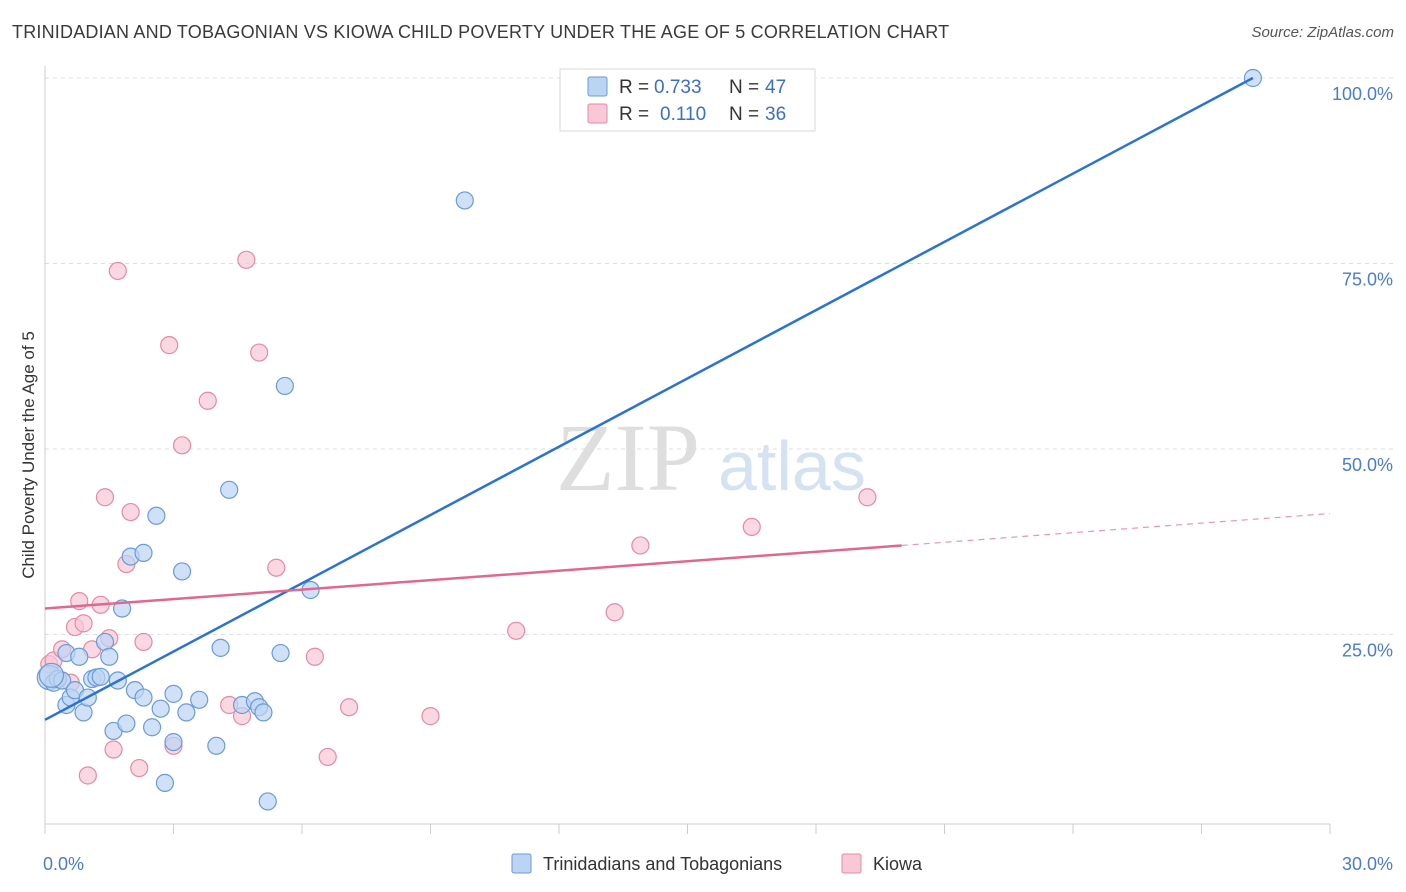 The height and width of the screenshot is (892, 1406). I want to click on x-tick-label-min: 0.0%, so click(63, 864).